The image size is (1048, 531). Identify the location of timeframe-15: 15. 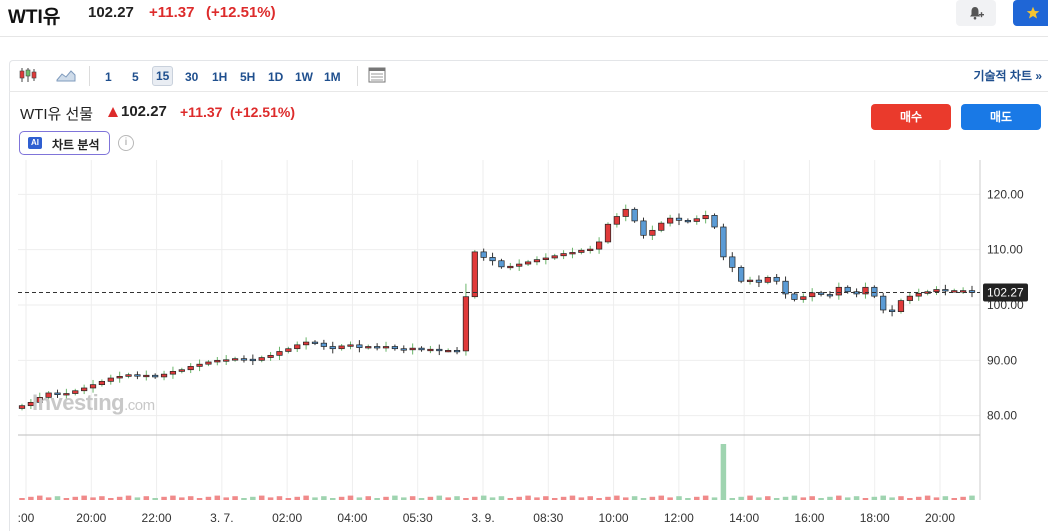
(163, 76).